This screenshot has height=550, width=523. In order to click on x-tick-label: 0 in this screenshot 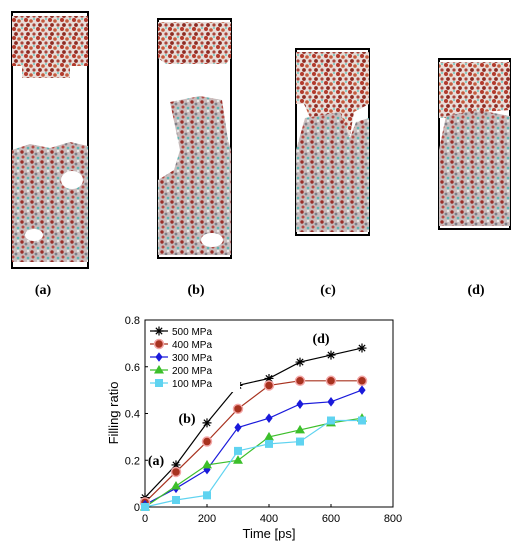, I will do `click(145, 519)`.